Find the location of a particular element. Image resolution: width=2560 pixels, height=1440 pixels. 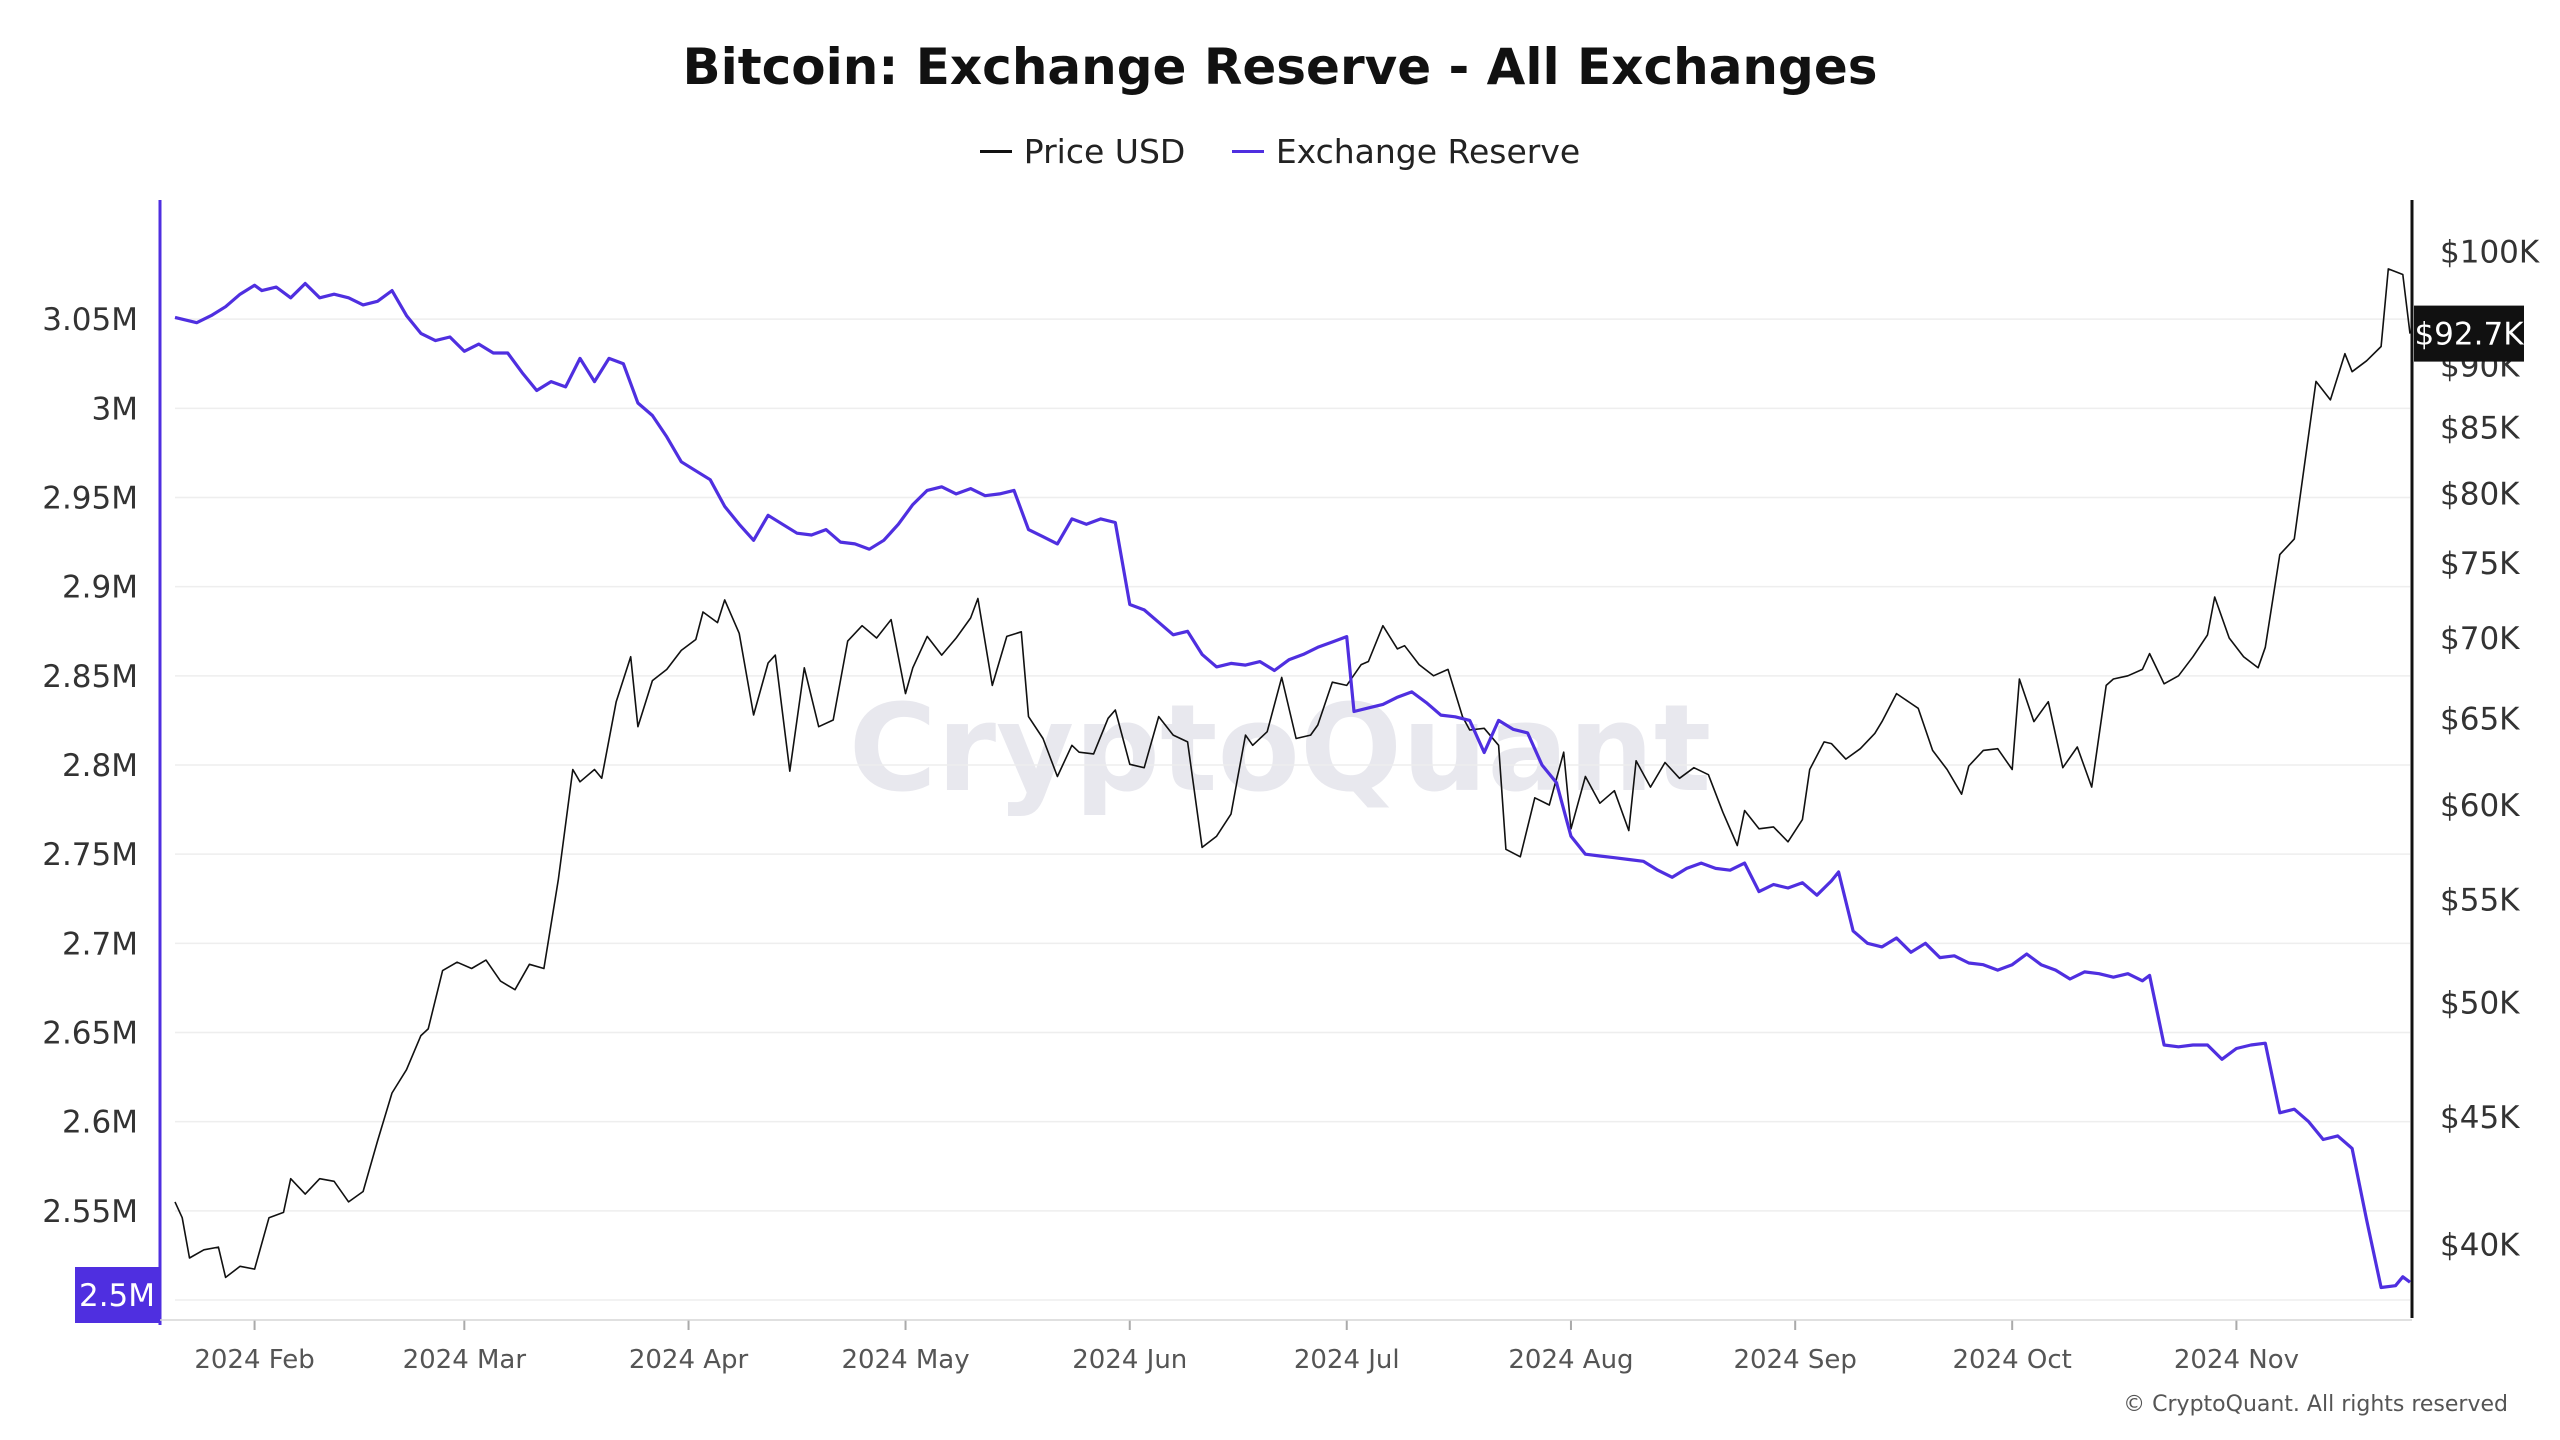

y-right-tick-label: $100K is located at coordinates (2490, 252).